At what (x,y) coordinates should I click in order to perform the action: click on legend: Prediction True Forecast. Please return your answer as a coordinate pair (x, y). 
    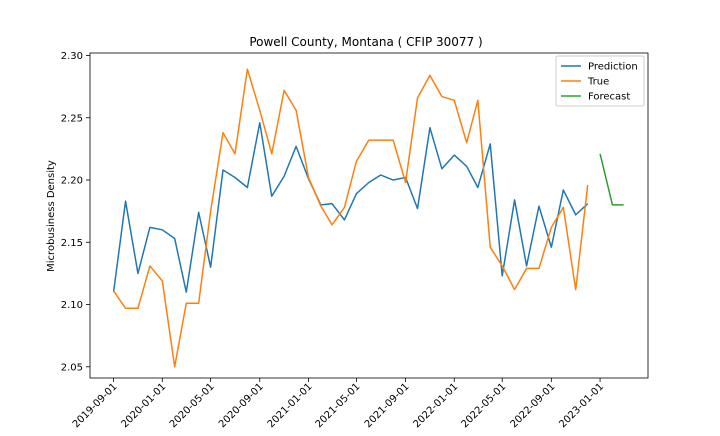
    Looking at the image, I should click on (600, 81).